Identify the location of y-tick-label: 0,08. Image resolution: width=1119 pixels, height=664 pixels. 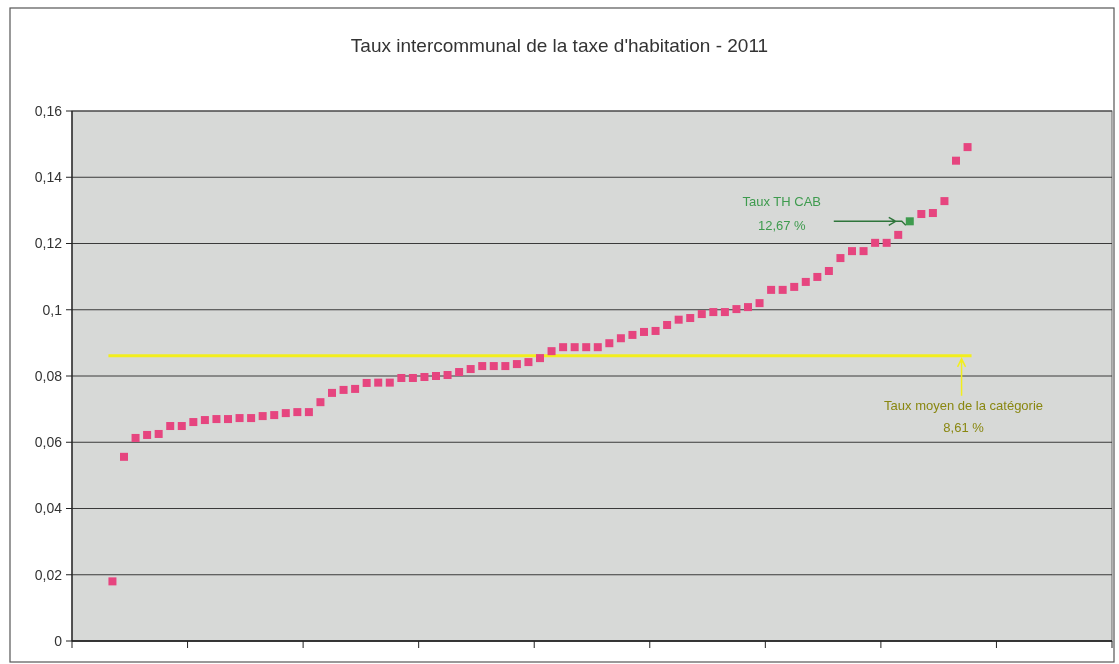
(48, 375).